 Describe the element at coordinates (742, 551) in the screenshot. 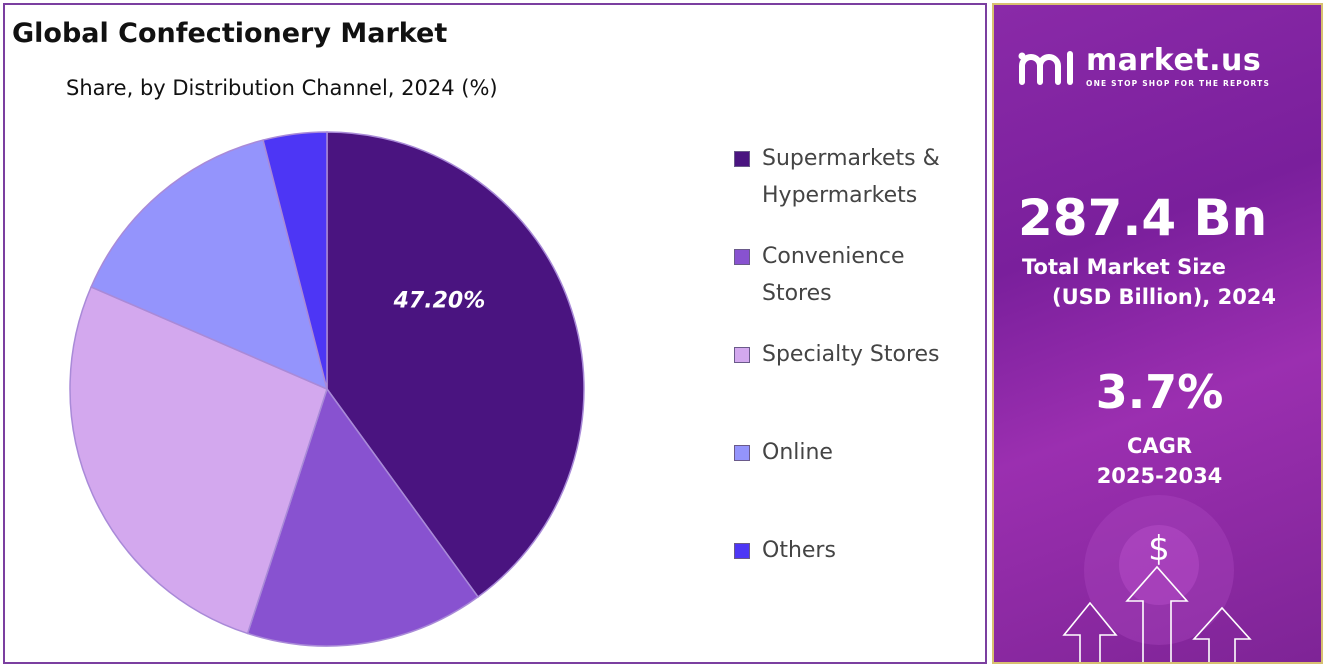

I see `legend-swatch-others` at that location.